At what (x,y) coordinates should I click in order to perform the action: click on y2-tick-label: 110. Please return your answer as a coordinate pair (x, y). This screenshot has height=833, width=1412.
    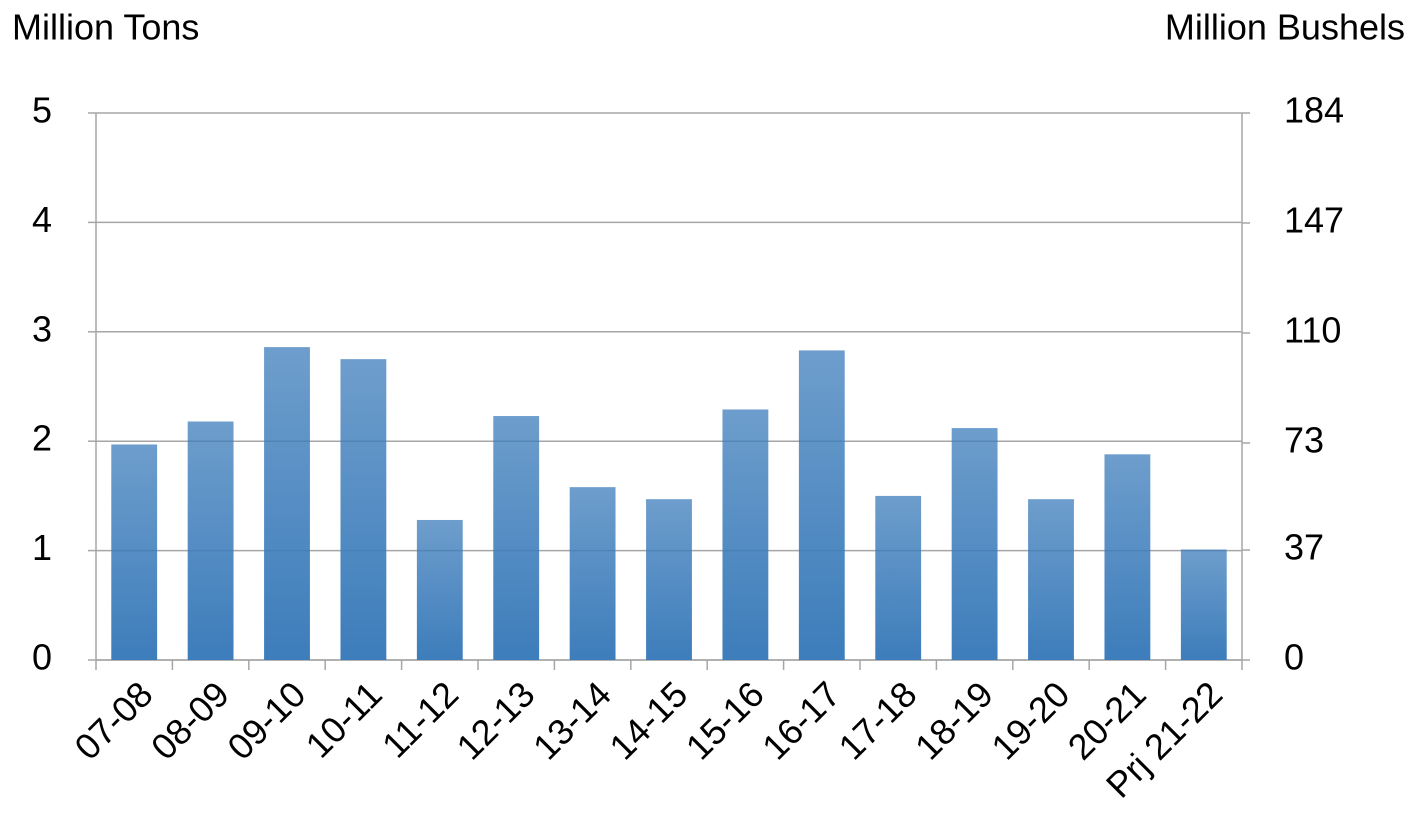
    Looking at the image, I should click on (1312, 330).